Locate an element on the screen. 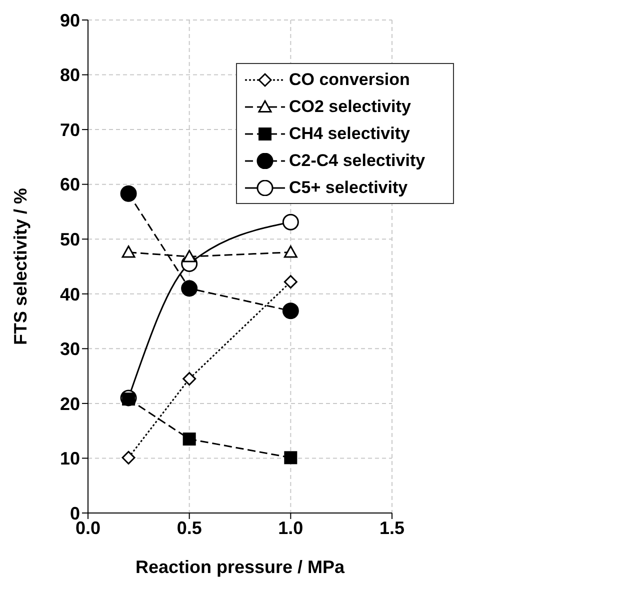 Image resolution: width=632 pixels, height=603 pixels. legend-label: CO conversion is located at coordinates (349, 80).